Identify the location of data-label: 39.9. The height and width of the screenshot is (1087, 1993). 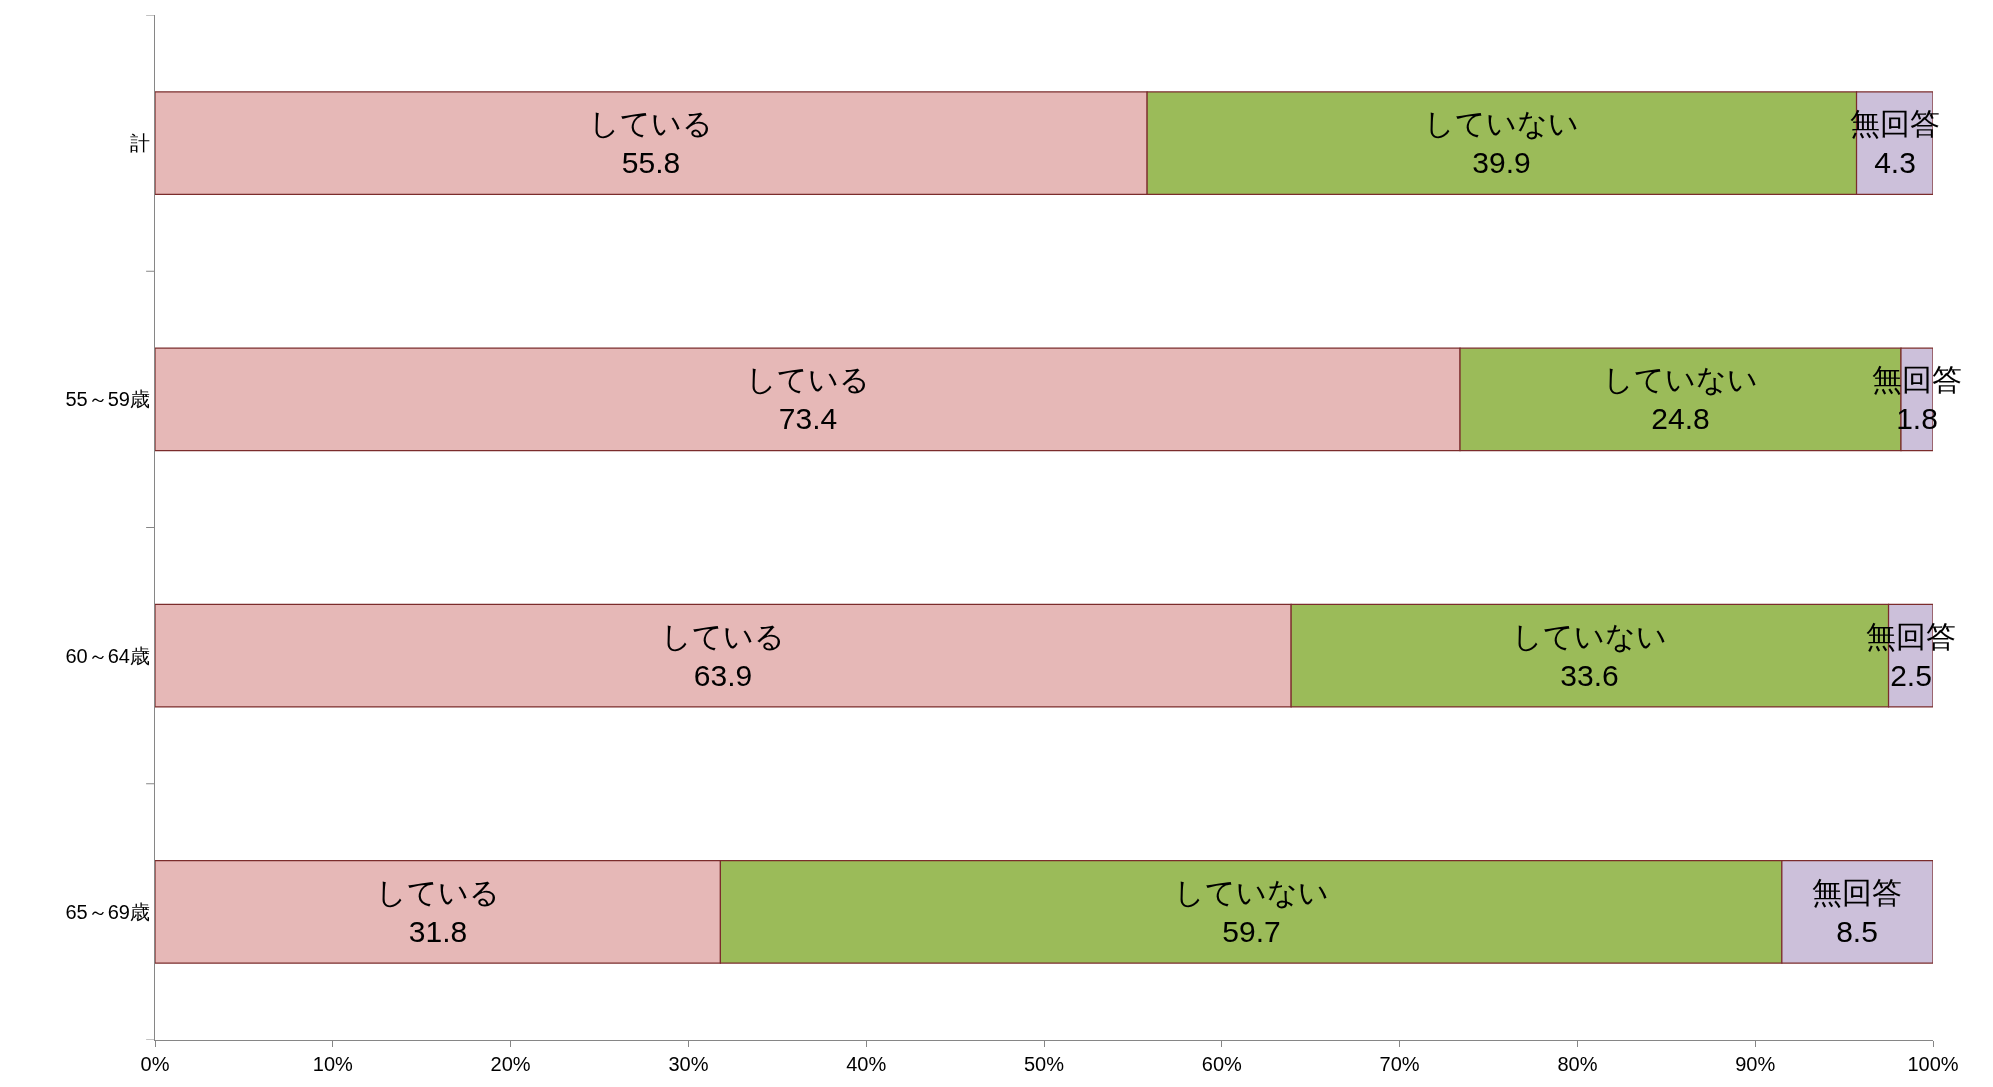
(1501, 162).